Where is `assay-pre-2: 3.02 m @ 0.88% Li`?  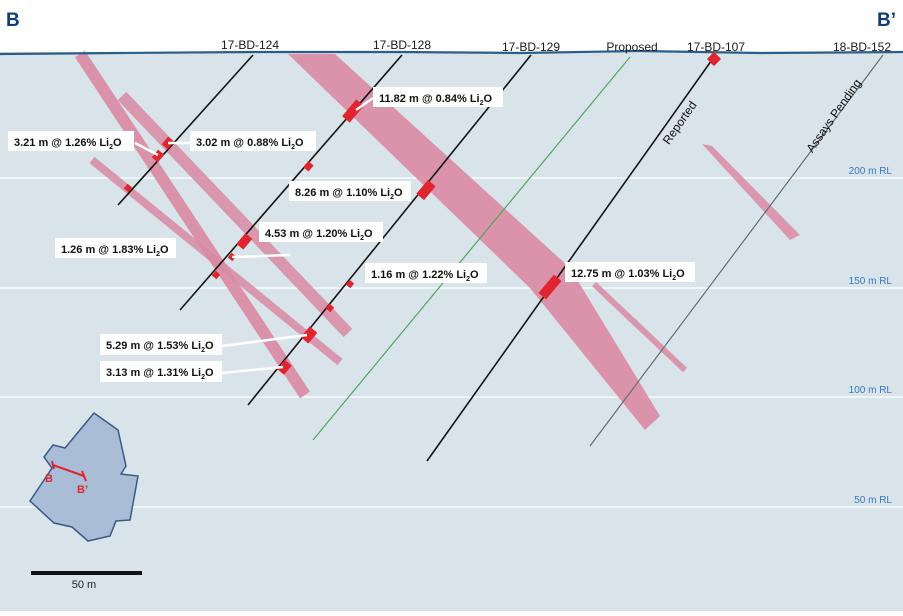
assay-pre-2: 3.02 m @ 0.88% Li is located at coordinates (243, 143).